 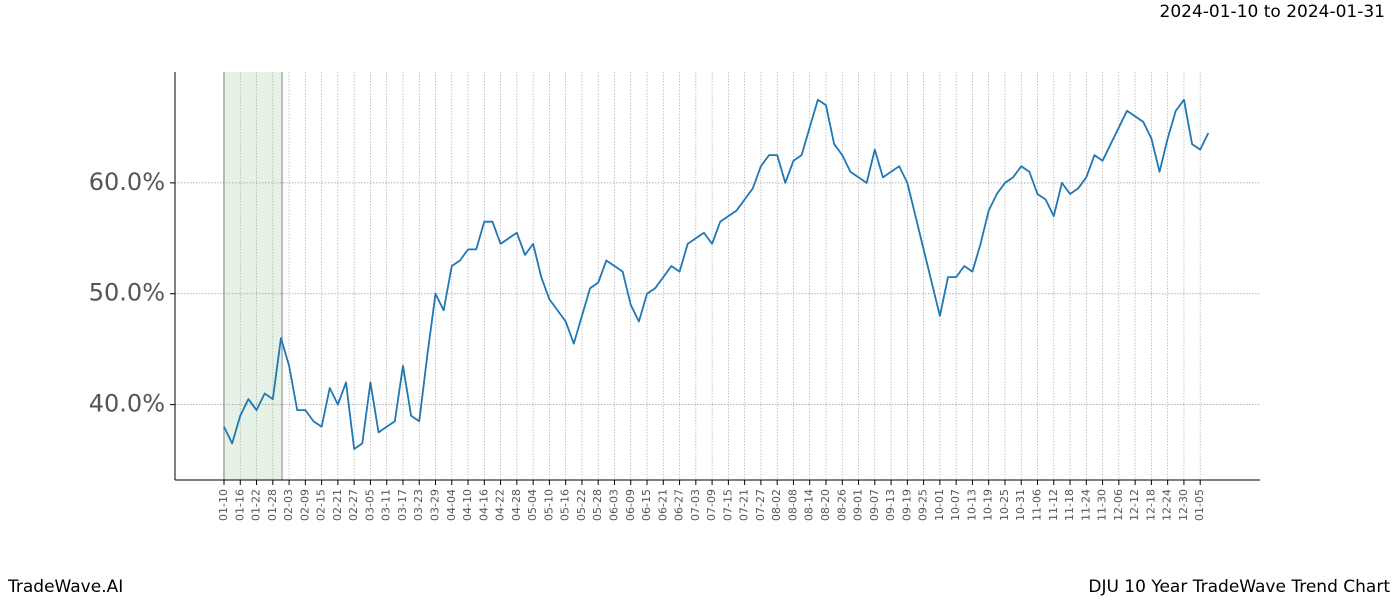 I want to click on x-tick-label: 11-24, so click(x=1085, y=505).